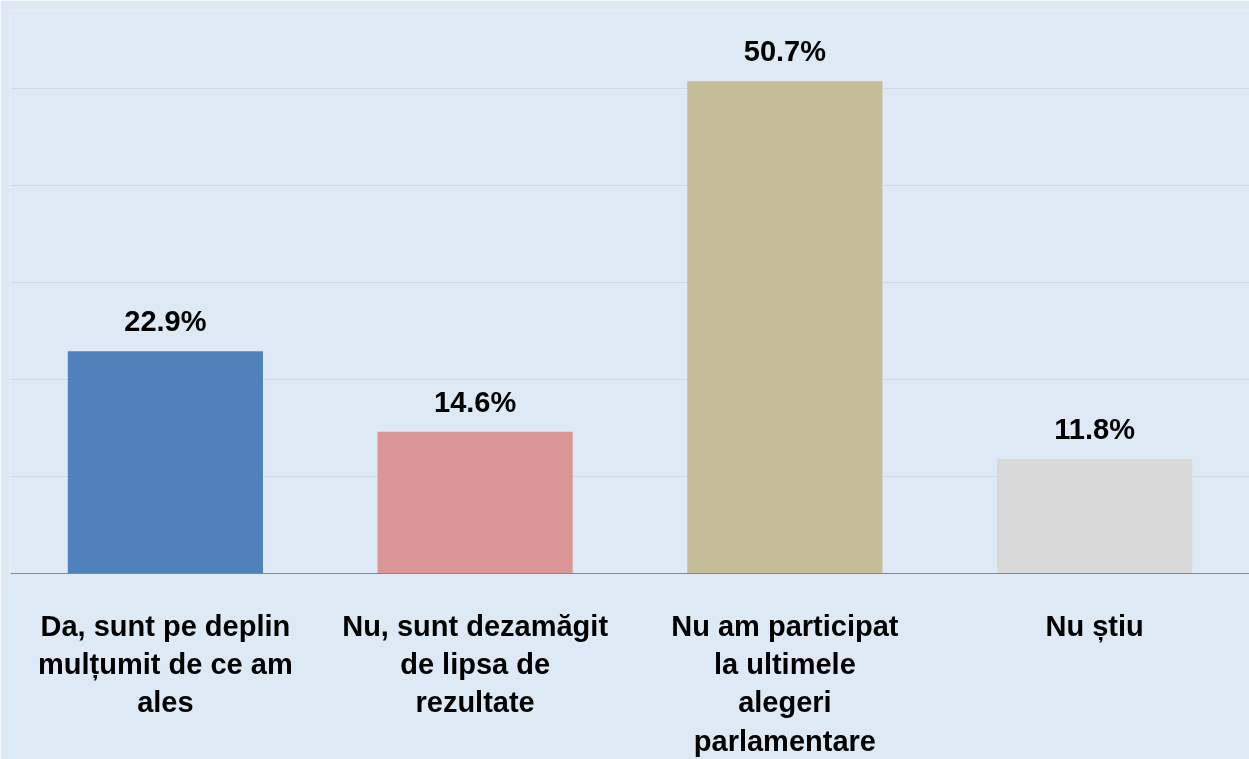  Describe the element at coordinates (785, 683) in the screenshot. I see `x-tick-label: Nu am participat la ultimele alegeri parlamentare` at that location.